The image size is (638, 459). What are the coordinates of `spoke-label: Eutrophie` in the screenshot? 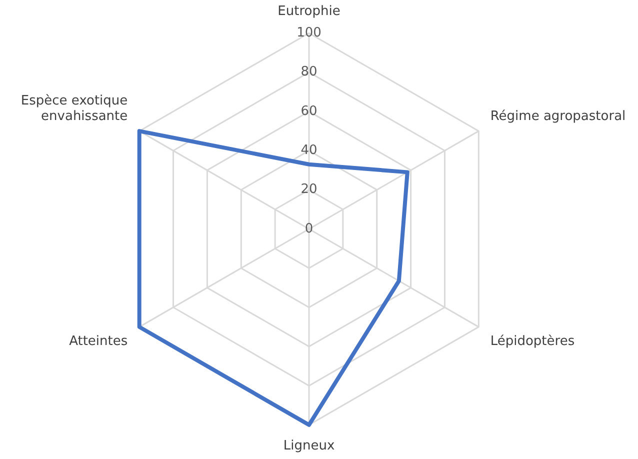 It's located at (309, 12).